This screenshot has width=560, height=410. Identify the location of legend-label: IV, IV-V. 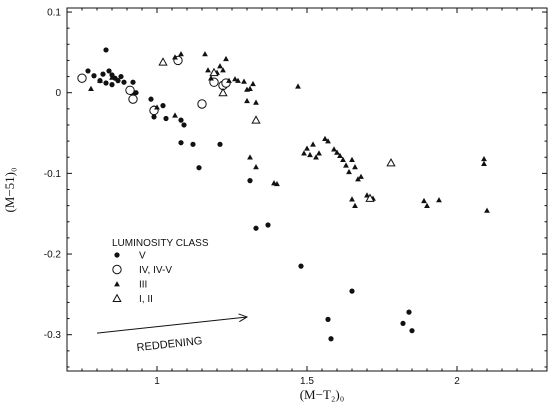
(155, 270).